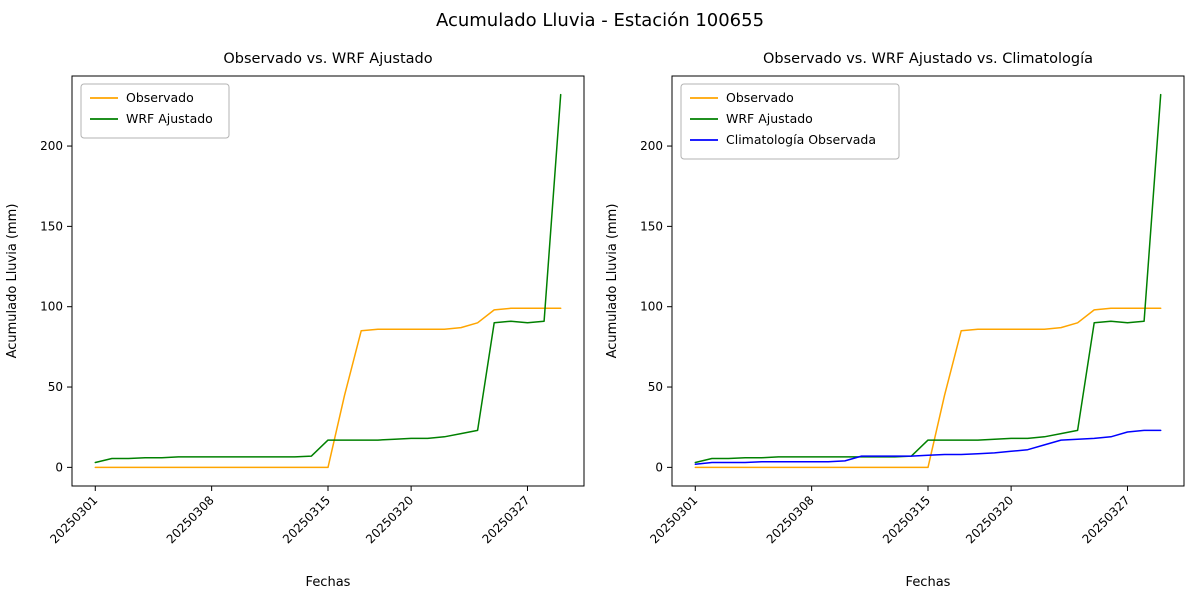  I want to click on subplot-title: Observado vs. WRF Ajustado, so click(327, 59).